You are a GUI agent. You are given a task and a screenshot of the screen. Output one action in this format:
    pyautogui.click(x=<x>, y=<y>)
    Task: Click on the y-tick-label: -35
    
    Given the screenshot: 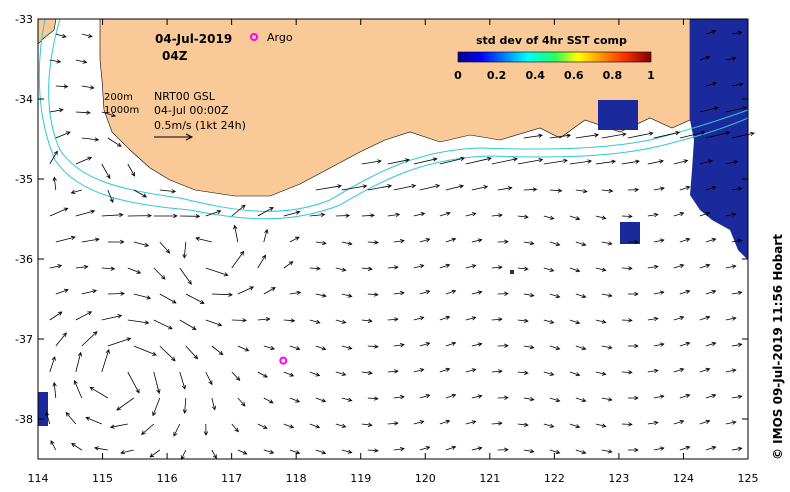 What is the action you would take?
    pyautogui.click(x=24, y=179)
    